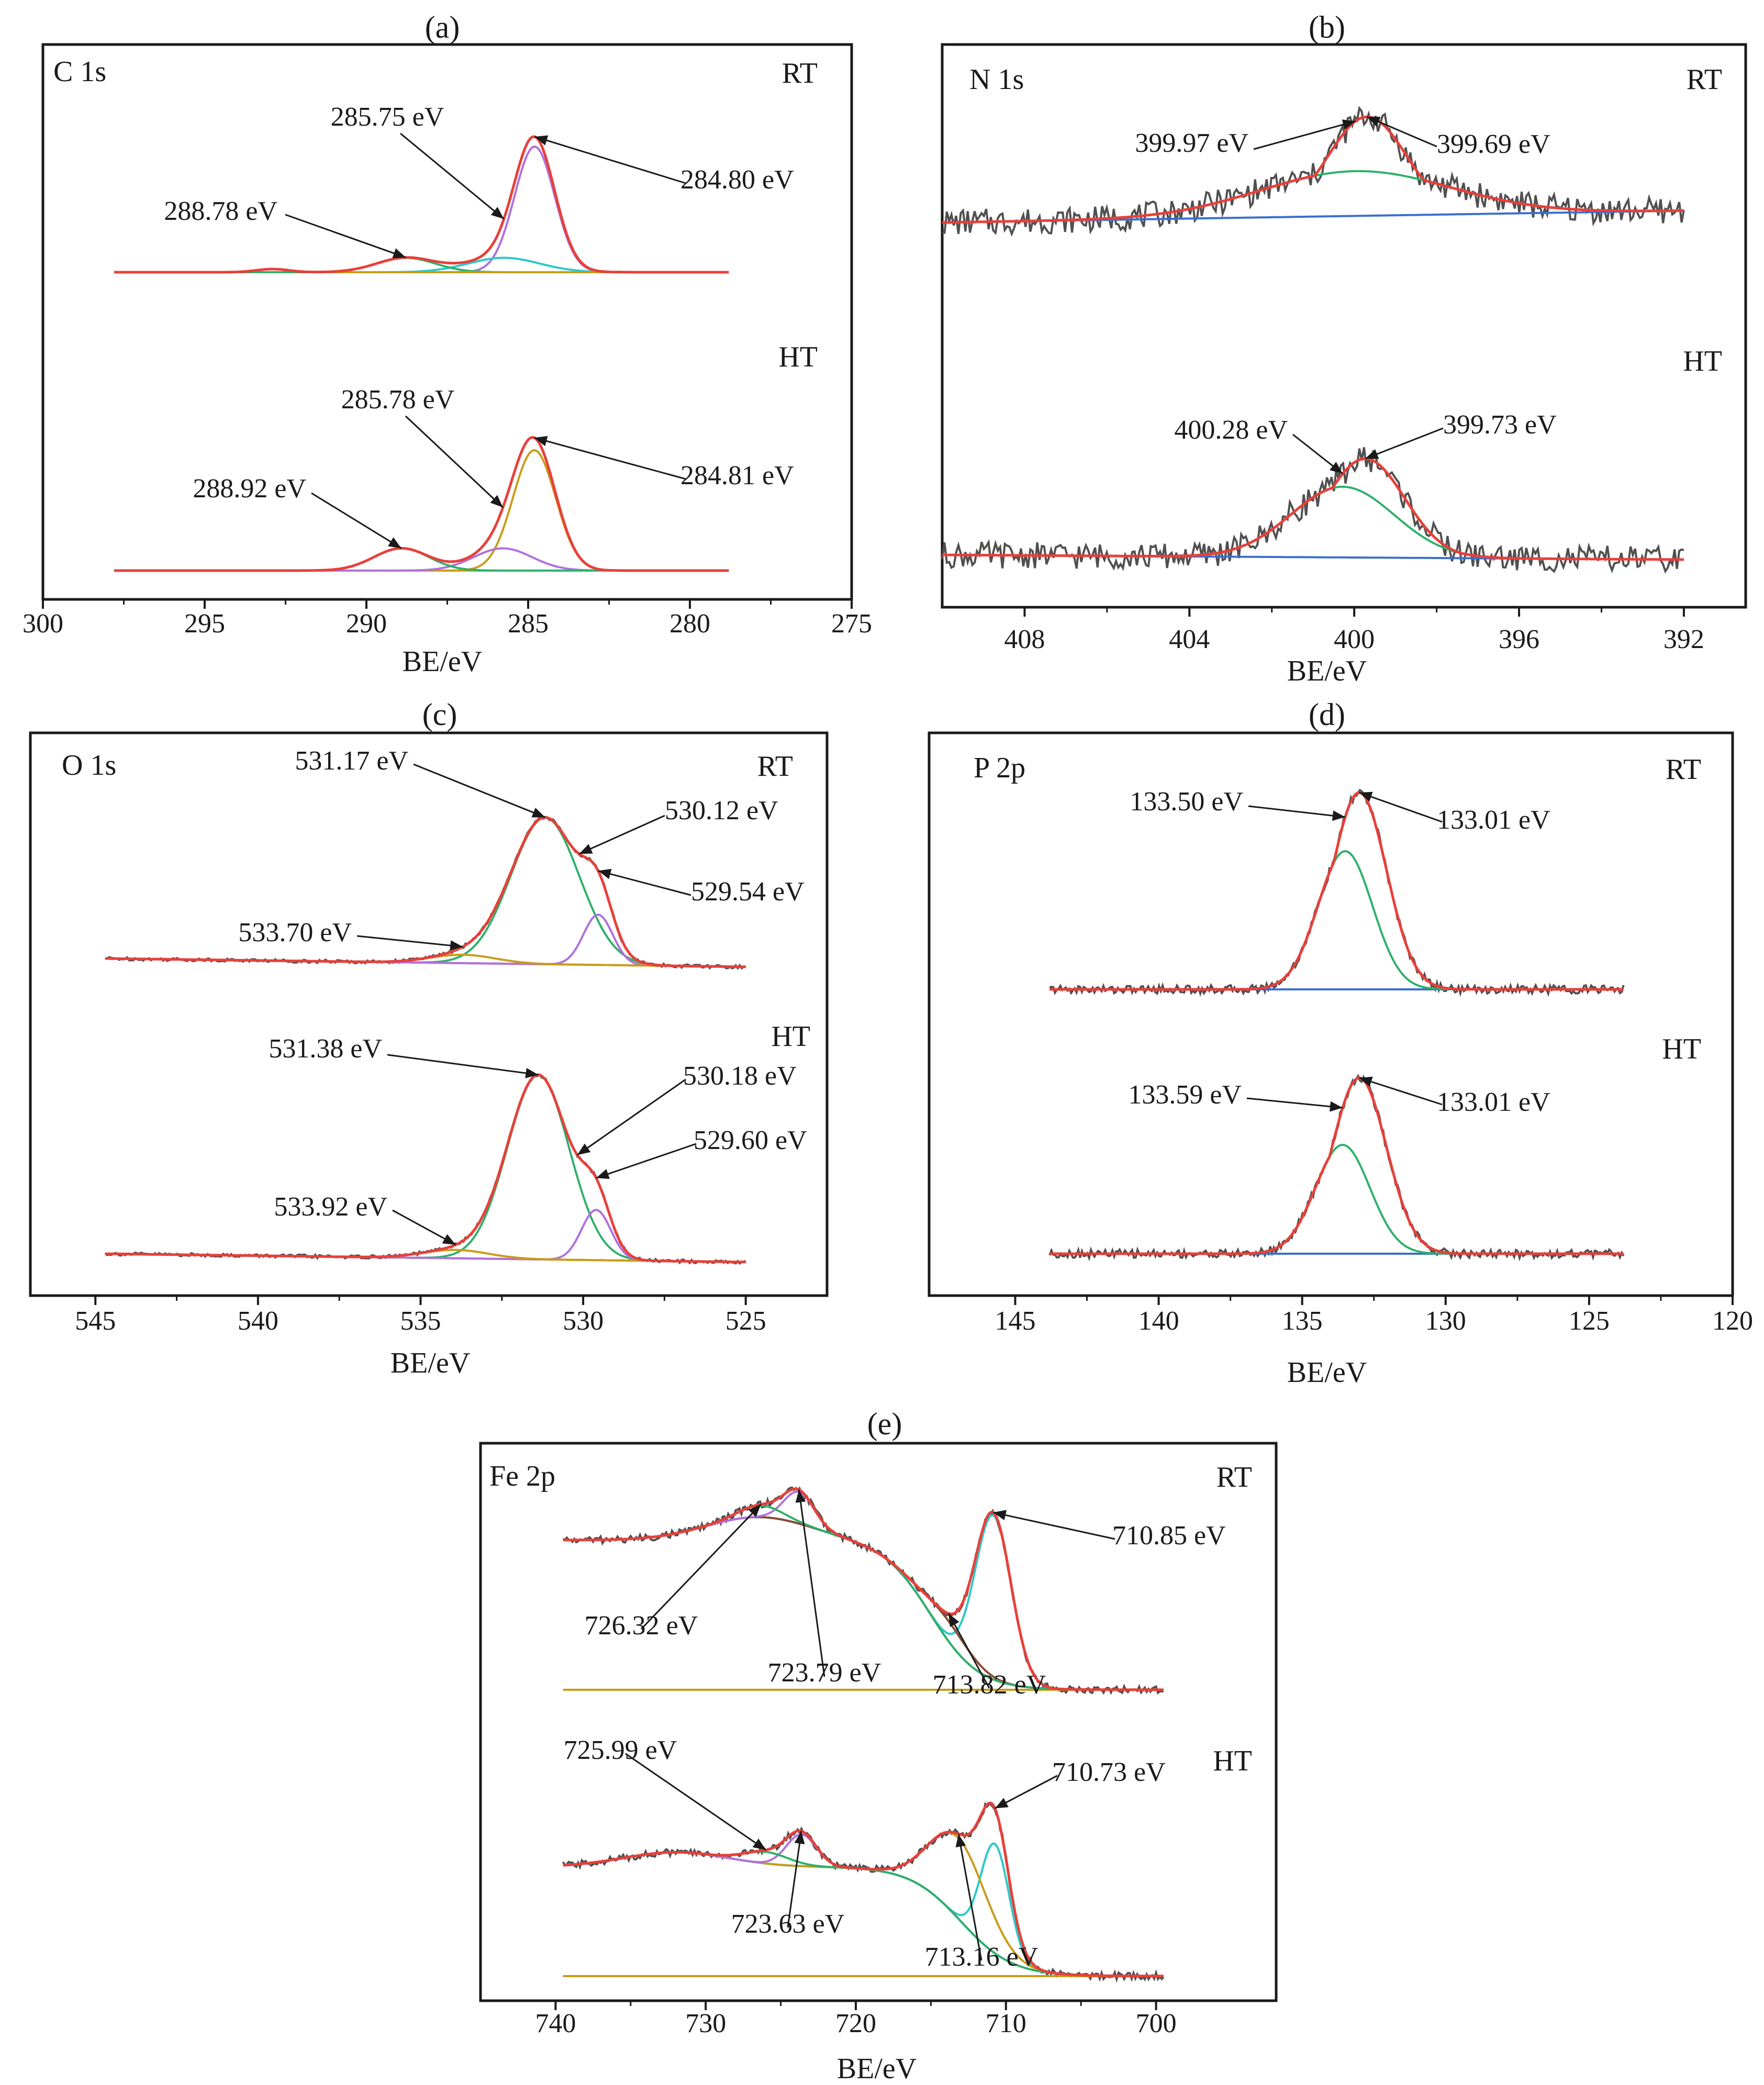  What do you see at coordinates (1189, 639) in the screenshot?
I see `panel-b-tick-label: 404` at bounding box center [1189, 639].